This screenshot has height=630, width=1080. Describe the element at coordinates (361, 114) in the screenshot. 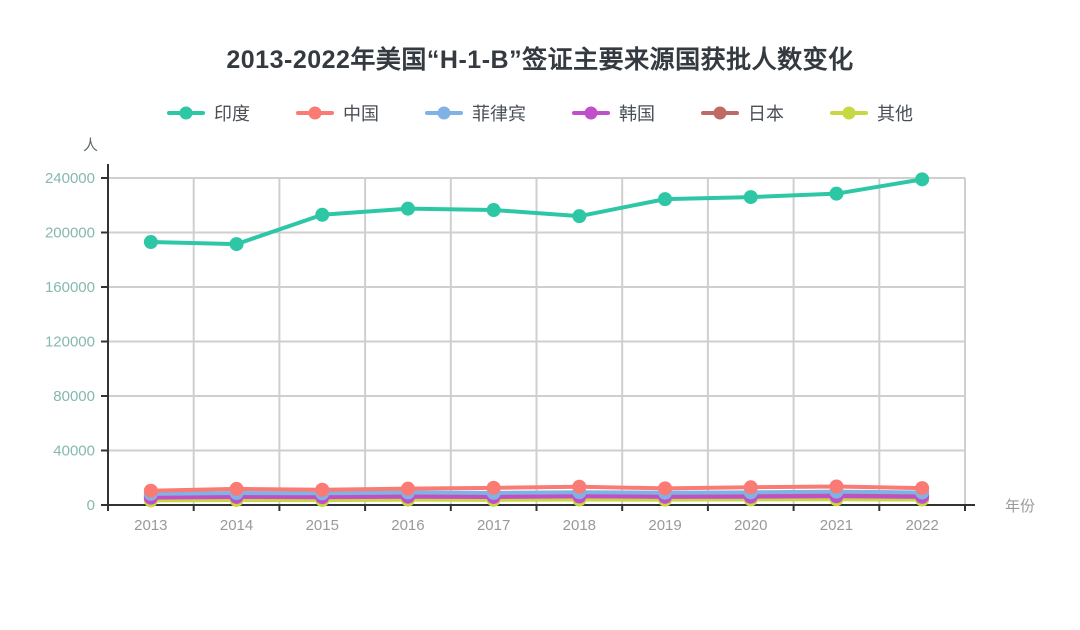

I see `legend-label: 中国` at that location.